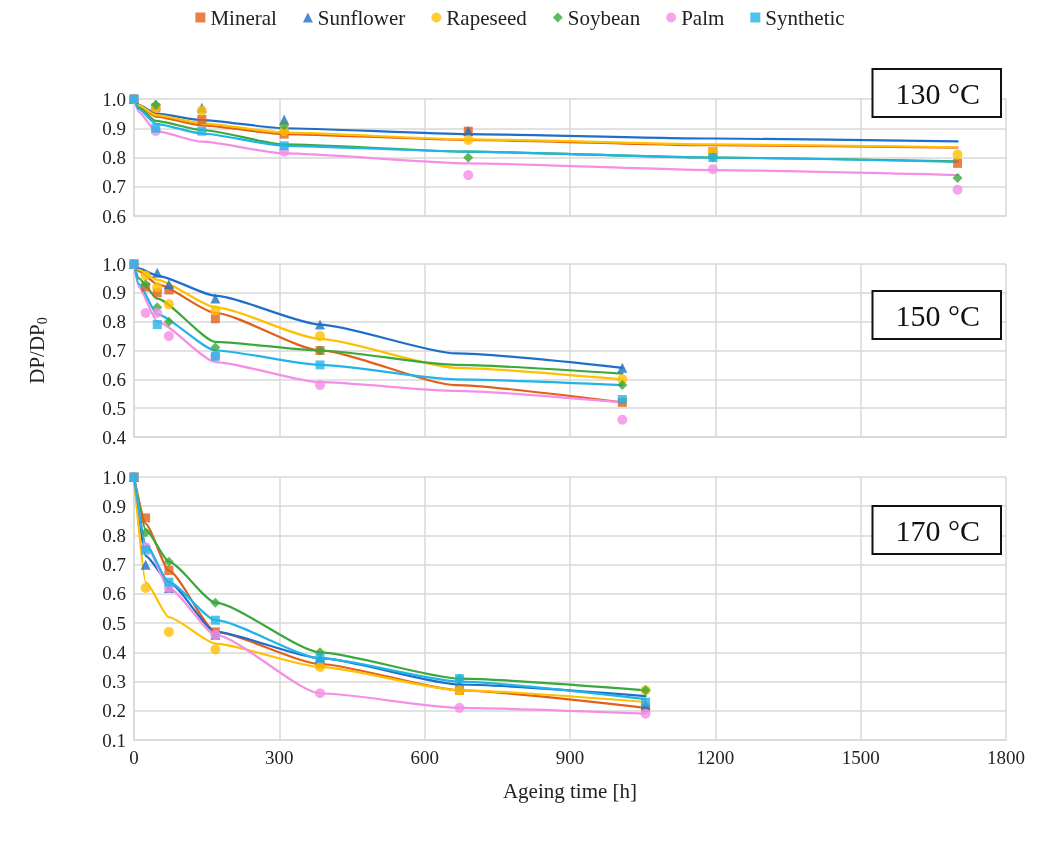  I want to click on x-axis-title: Ageing time [h], so click(570, 790).